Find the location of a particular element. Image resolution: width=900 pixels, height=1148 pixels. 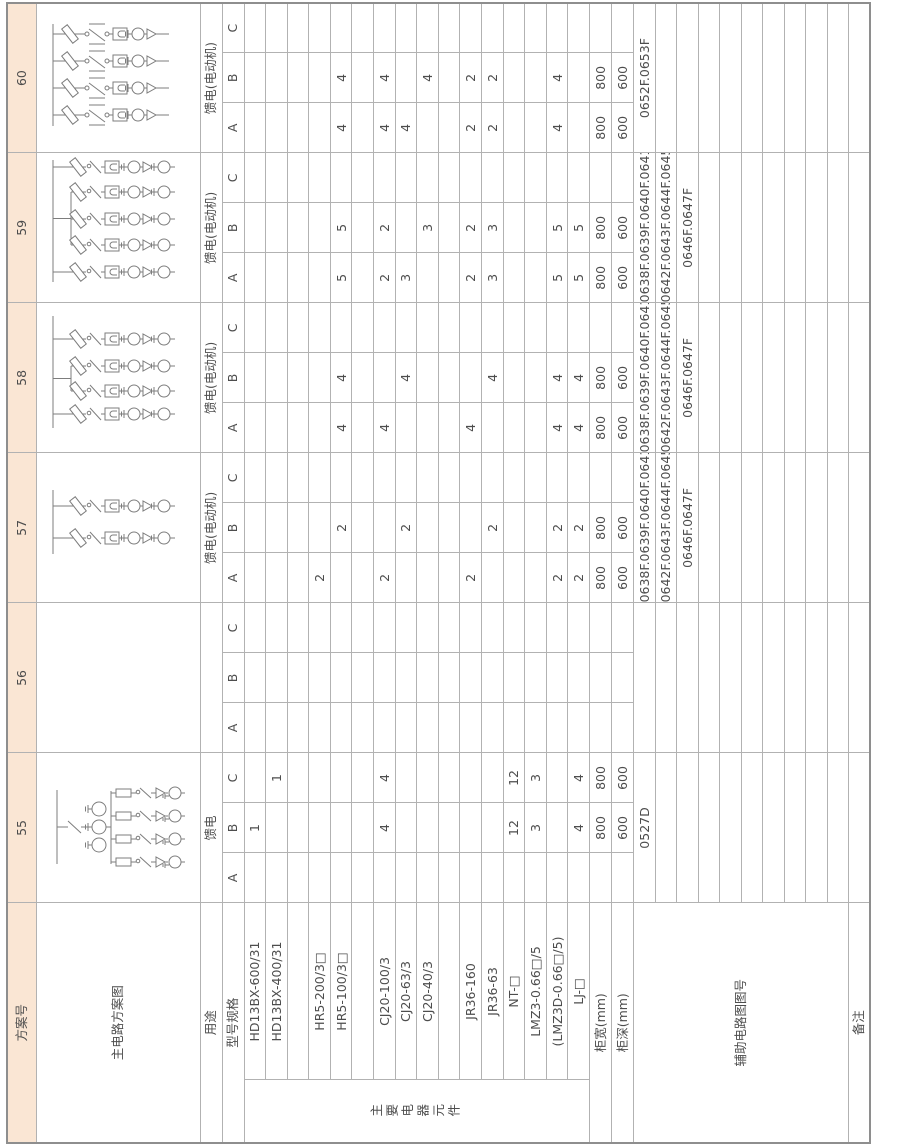

aux-row-label: 辅助电路图图号 is located at coordinates (741, 1022).